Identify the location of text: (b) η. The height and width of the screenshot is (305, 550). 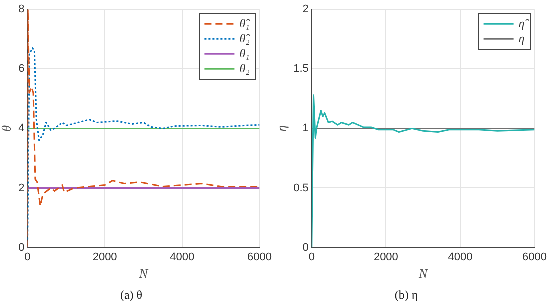
(406, 295).